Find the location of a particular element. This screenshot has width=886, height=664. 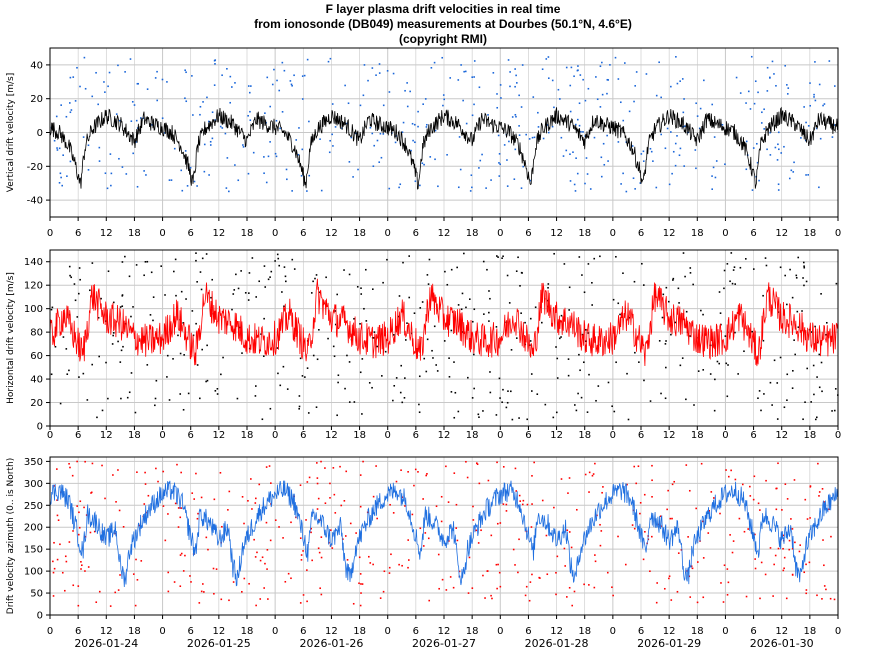

x-tick-label: 6 is located at coordinates (191, 631).